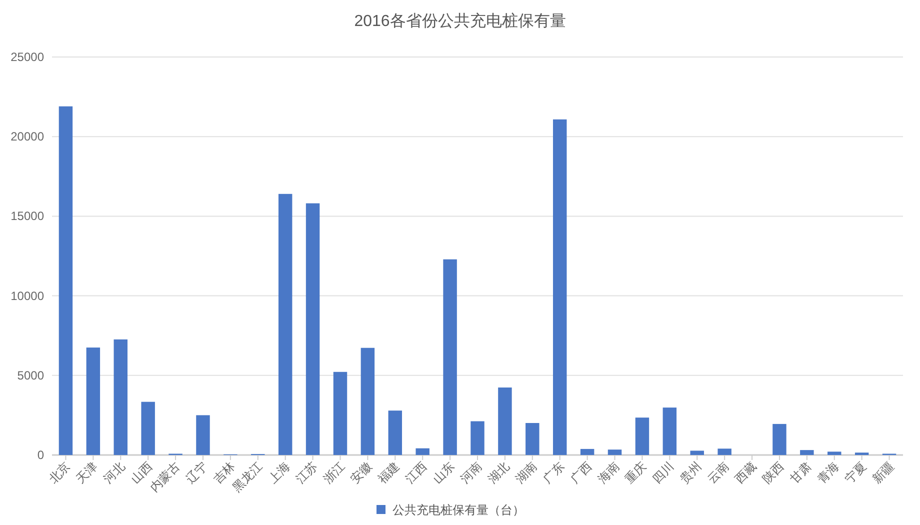  I want to click on x-tick-label: 辽宁, so click(196, 472).